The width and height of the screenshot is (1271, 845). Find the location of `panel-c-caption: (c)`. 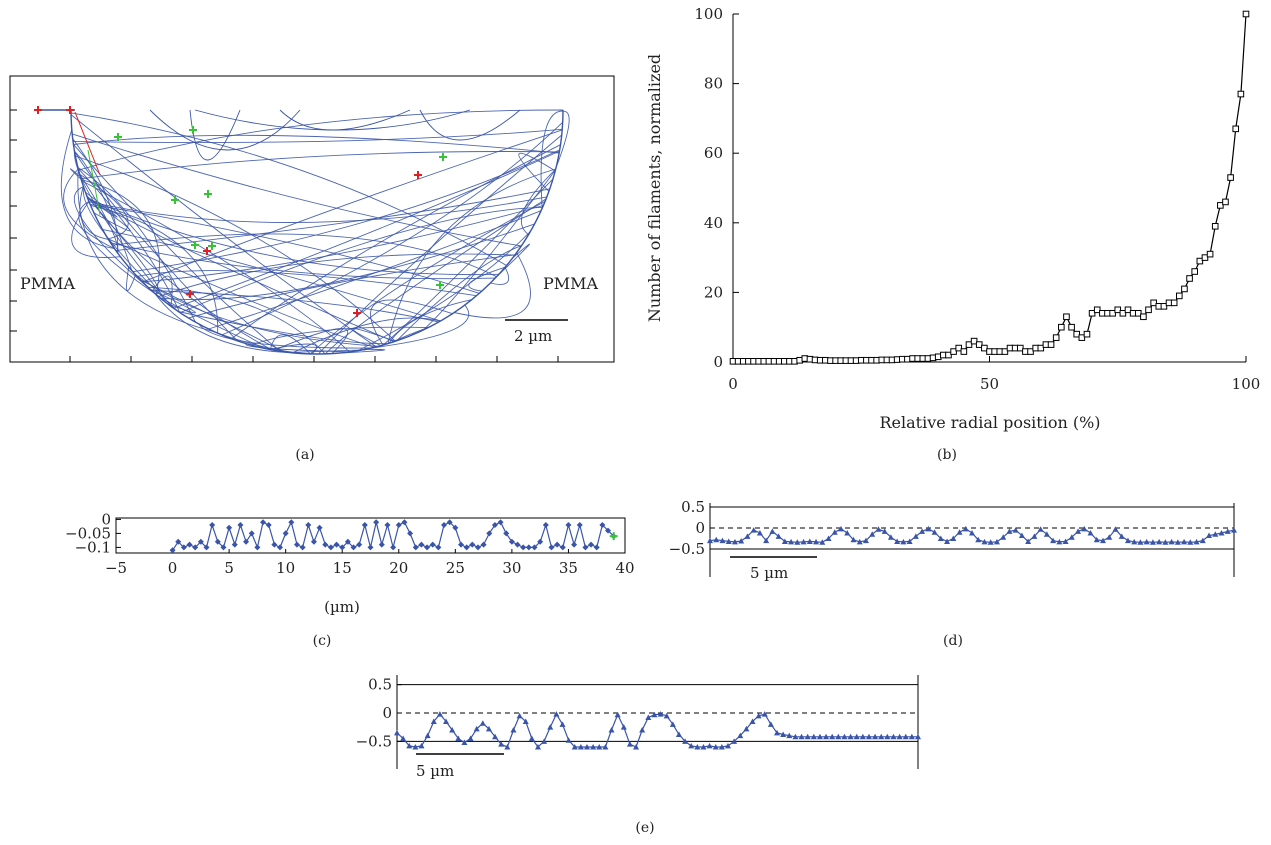

panel-c-caption: (c) is located at coordinates (322, 641).